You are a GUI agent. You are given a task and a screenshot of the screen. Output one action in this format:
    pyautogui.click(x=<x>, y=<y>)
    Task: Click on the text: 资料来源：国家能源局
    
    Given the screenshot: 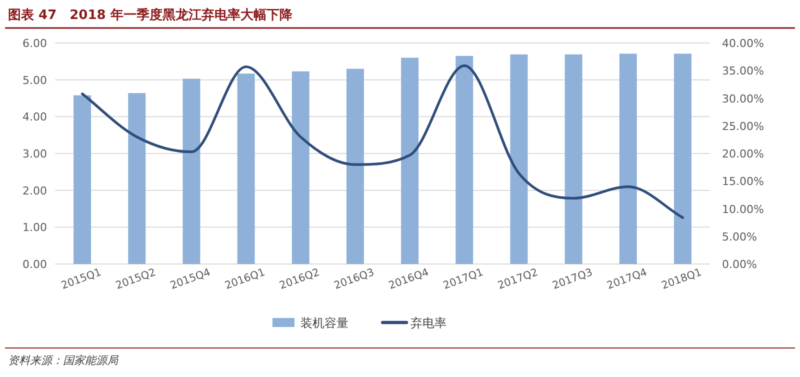 What is the action you would take?
    pyautogui.click(x=63, y=360)
    